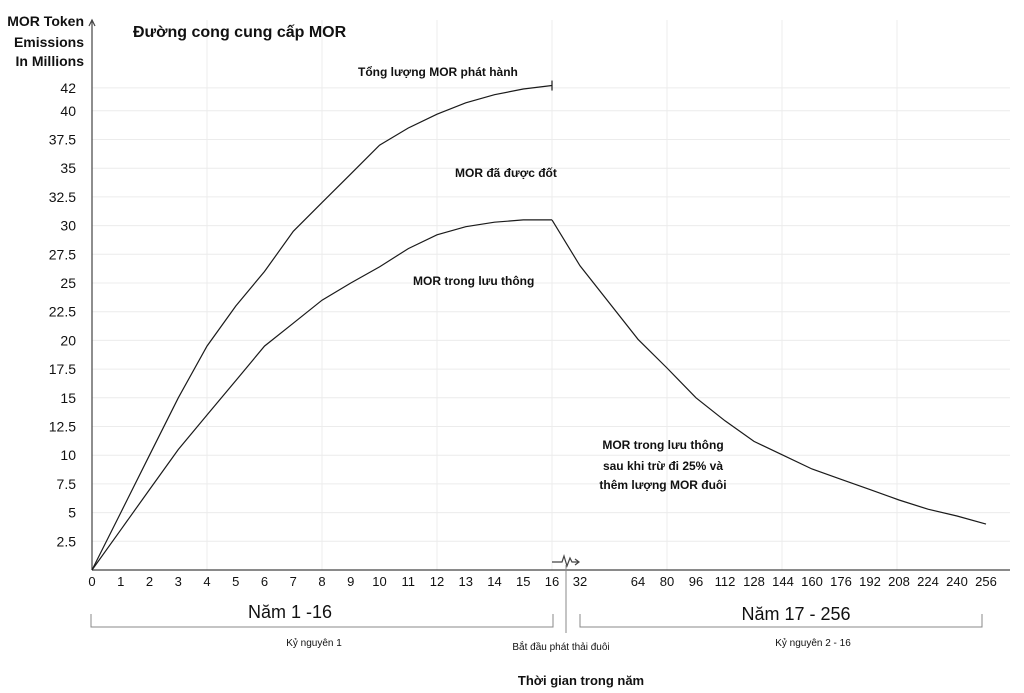  I want to click on x-tick-label: 5, so click(235, 581).